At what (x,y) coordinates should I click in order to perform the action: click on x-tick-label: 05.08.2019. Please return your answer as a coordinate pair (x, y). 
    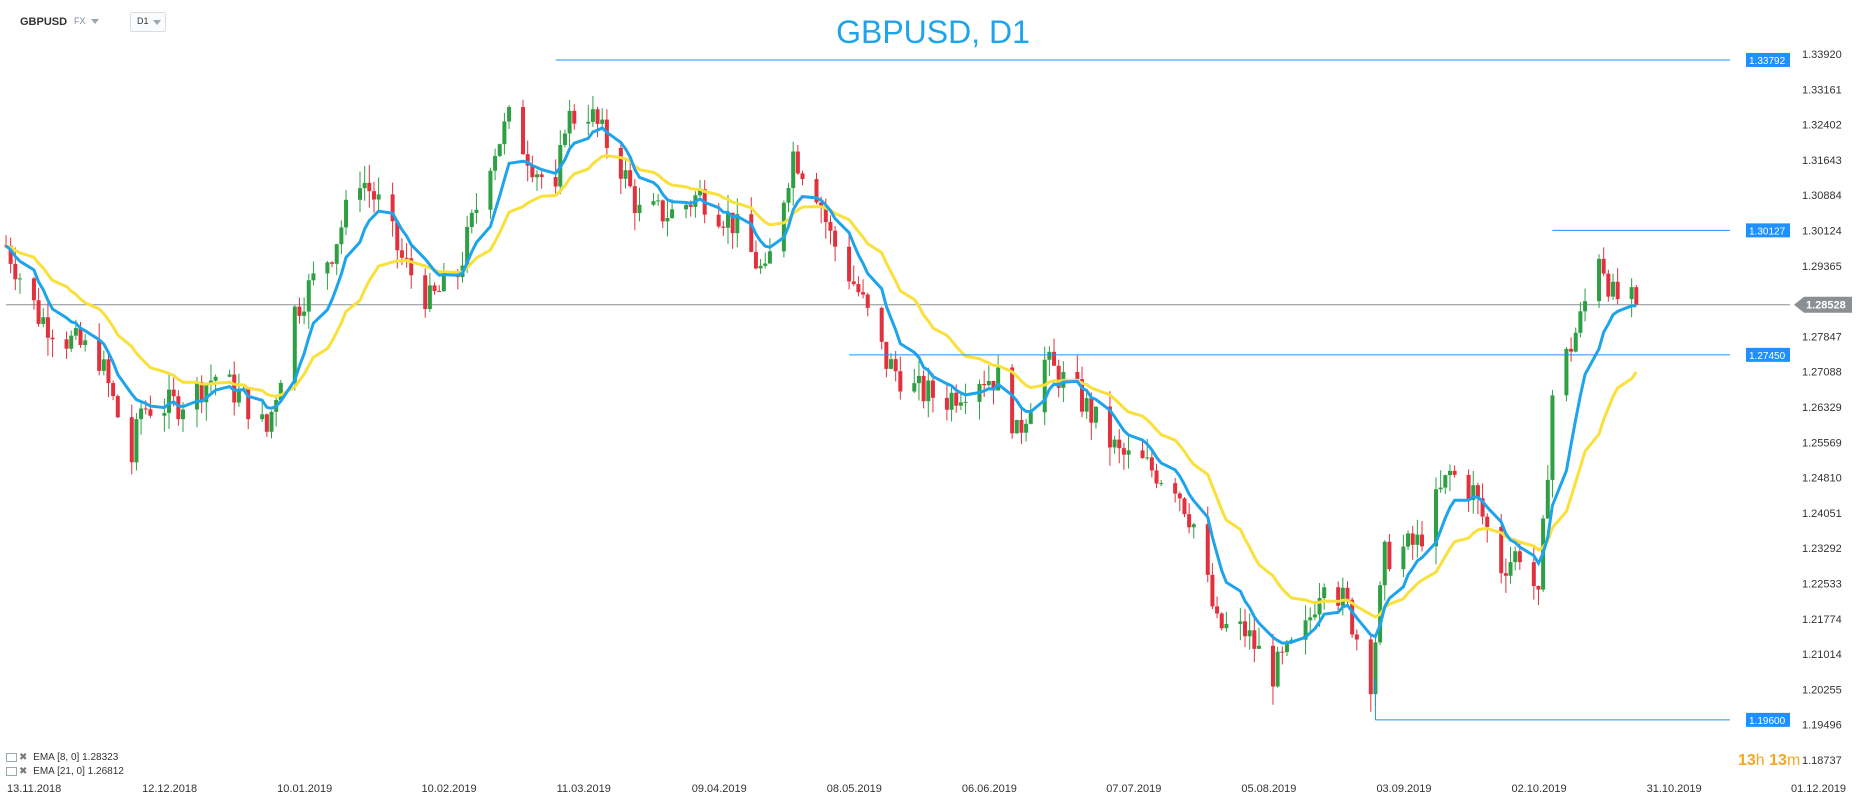
    Looking at the image, I should click on (1268, 789).